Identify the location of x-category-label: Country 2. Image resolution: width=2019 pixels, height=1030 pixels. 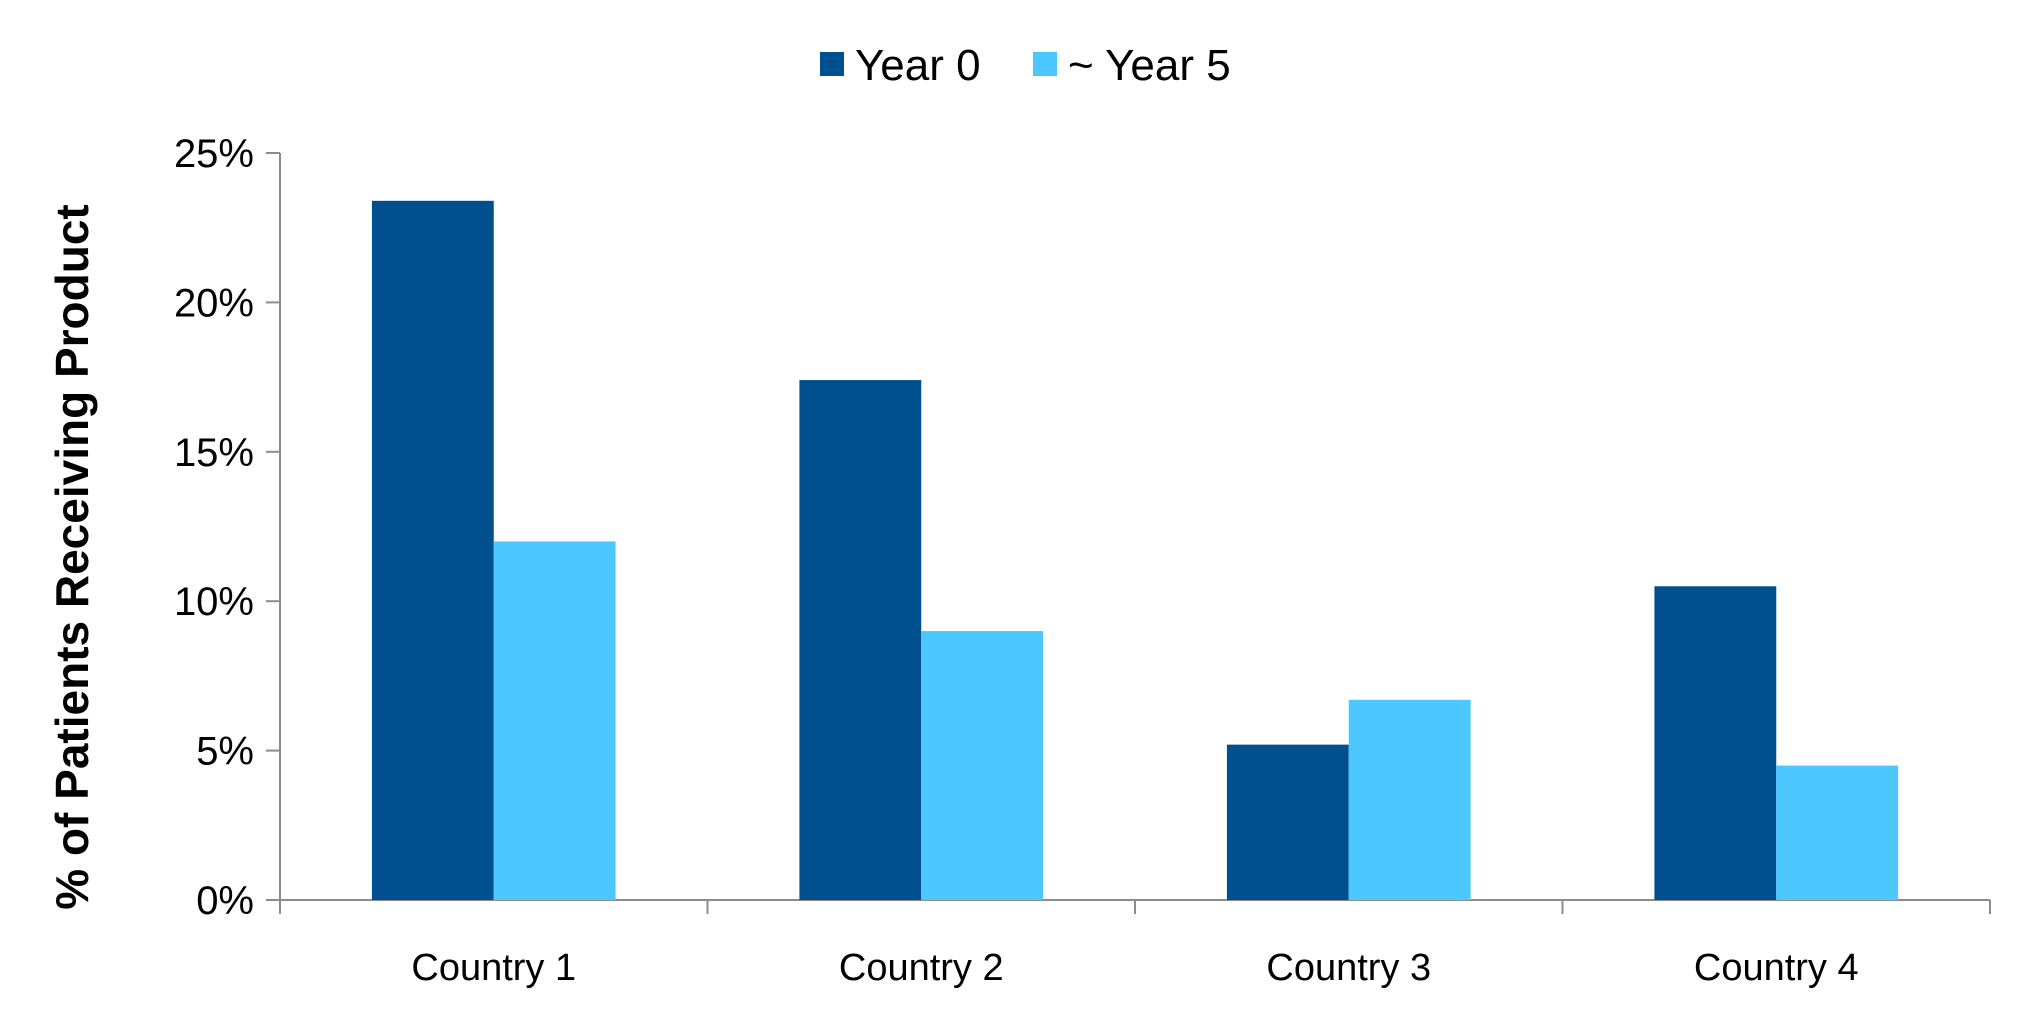
(921, 968).